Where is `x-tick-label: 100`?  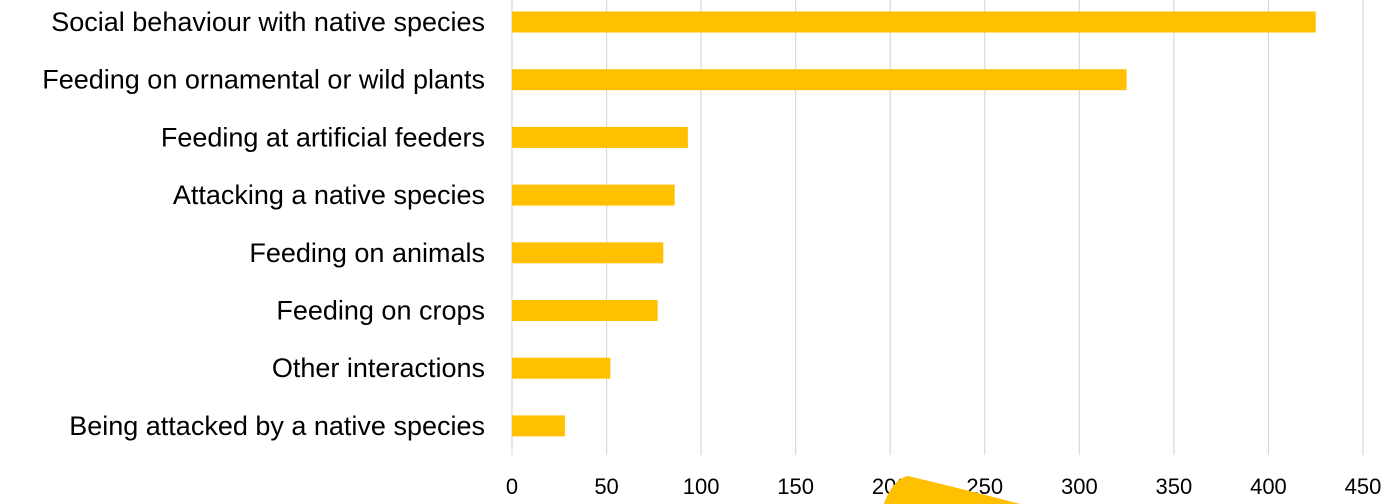 x-tick-label: 100 is located at coordinates (701, 486).